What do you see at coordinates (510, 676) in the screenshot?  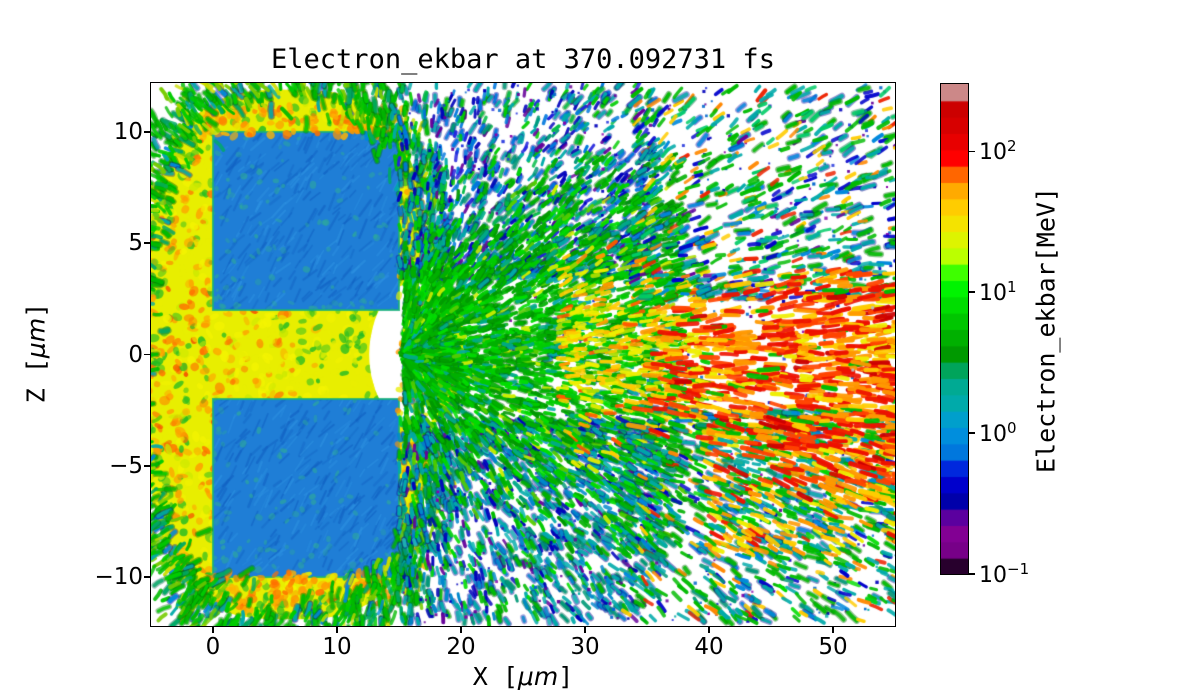 I see `x-axis-label-open-bracket: [` at bounding box center [510, 676].